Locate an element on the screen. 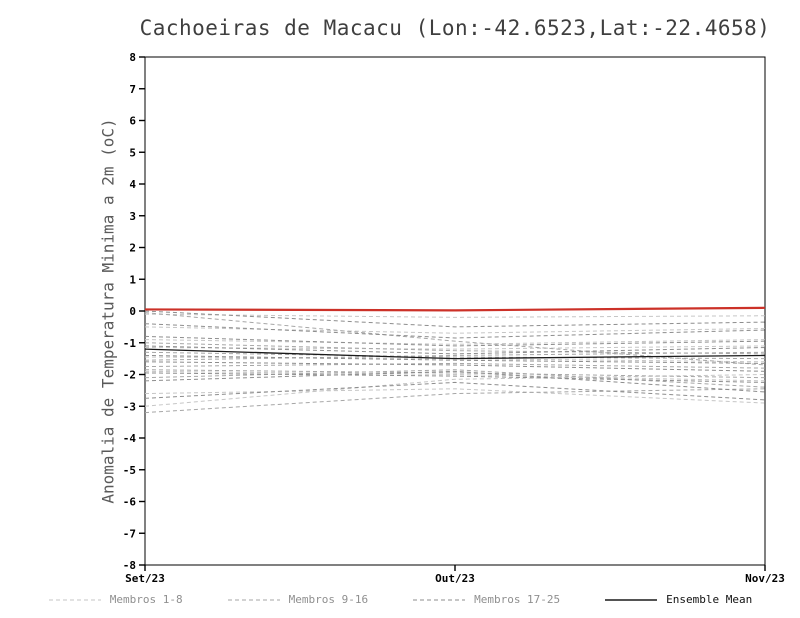 The height and width of the screenshot is (618, 800). y-tick-label: -6 is located at coordinates (130, 502).